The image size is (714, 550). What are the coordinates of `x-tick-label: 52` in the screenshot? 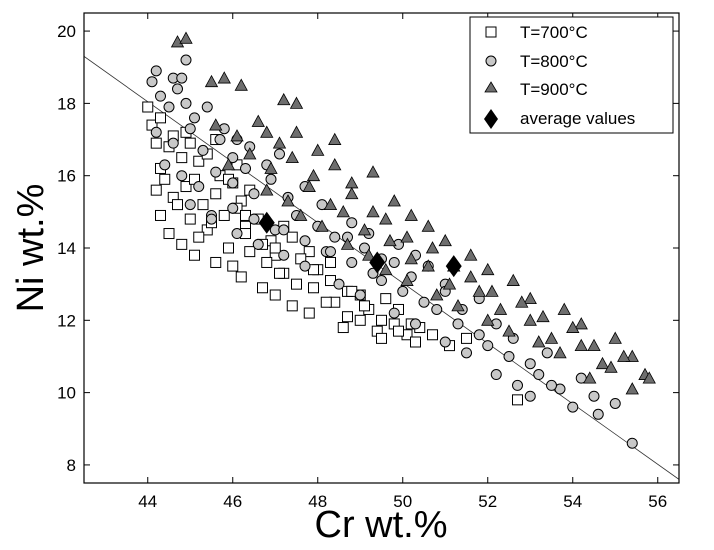 It's located at (487, 501).